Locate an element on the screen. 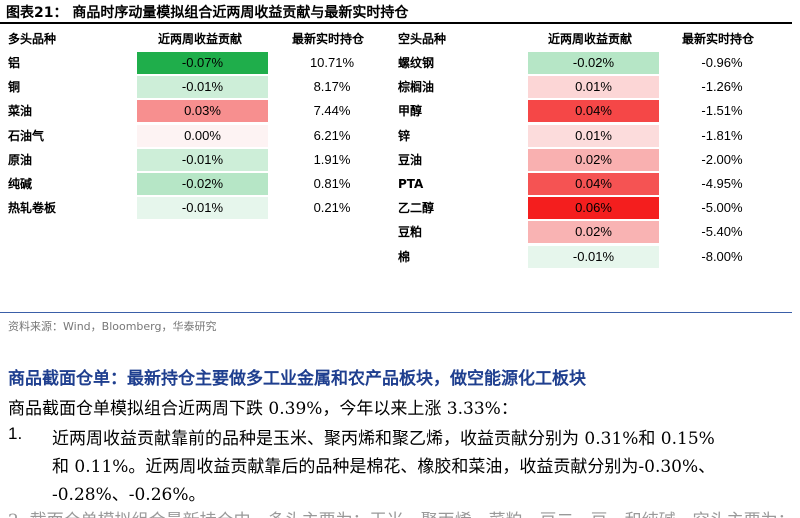 This screenshot has width=800, height=518. header-long-position: 最新实时持仓 is located at coordinates (328, 39).